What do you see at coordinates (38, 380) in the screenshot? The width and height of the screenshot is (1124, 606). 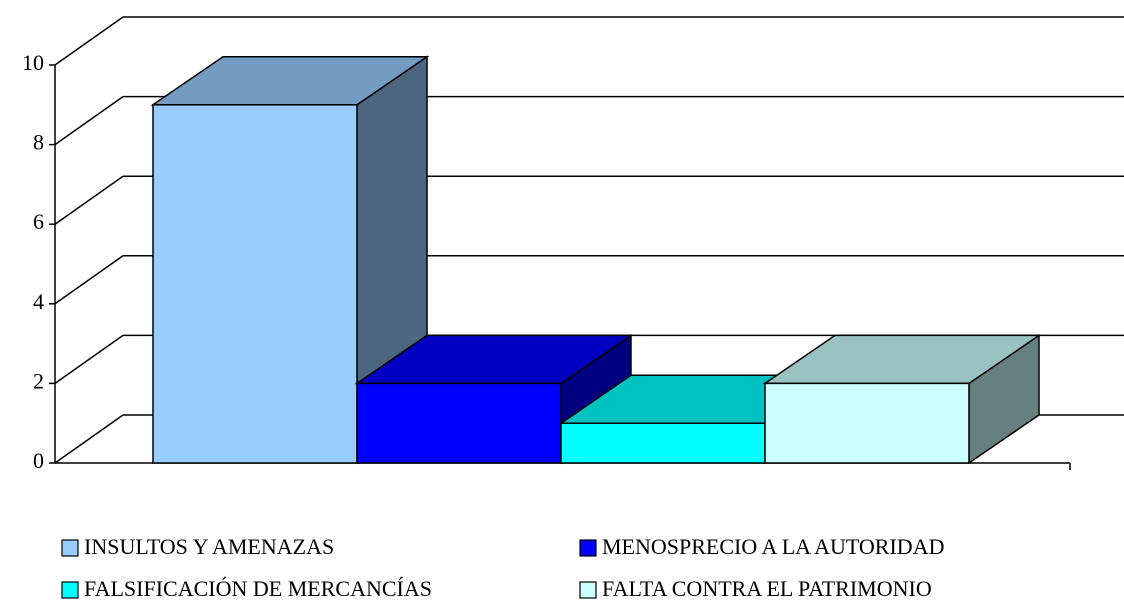 I see `y-tick-label: 2` at bounding box center [38, 380].